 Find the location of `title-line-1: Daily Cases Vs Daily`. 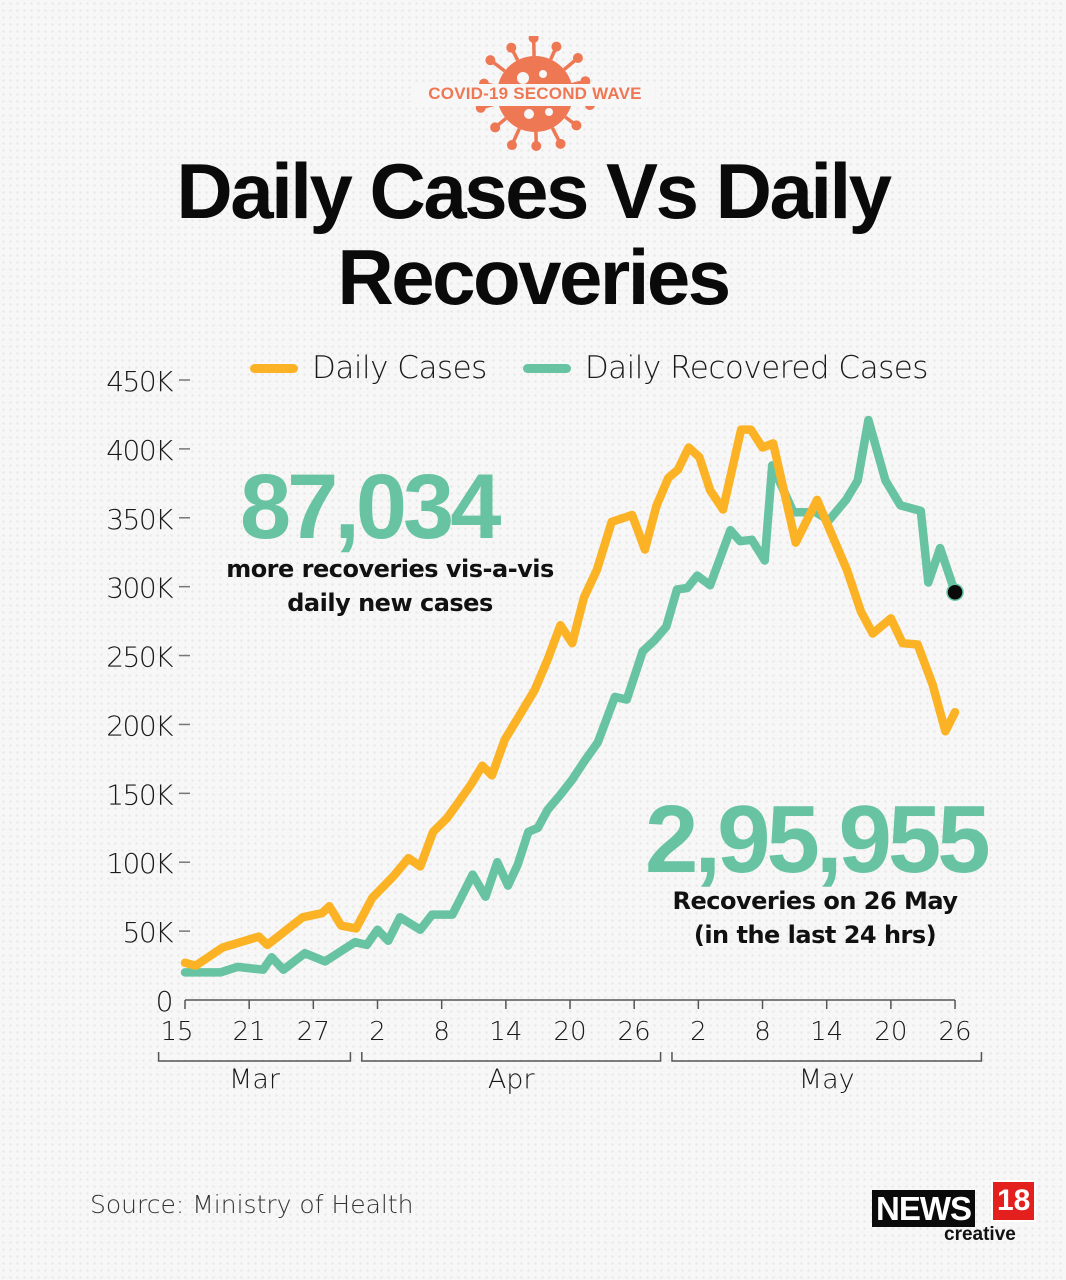

title-line-1: Daily Cases Vs Daily is located at coordinates (534, 191).